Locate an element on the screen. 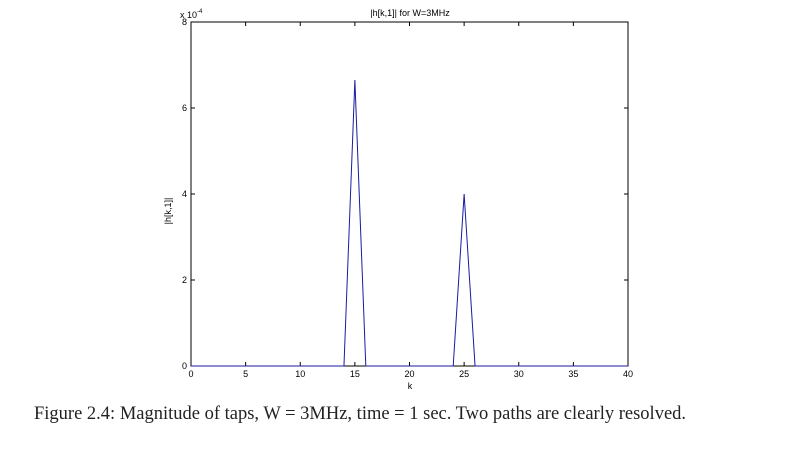  y-scale-exponent: -4 is located at coordinates (200, 12).